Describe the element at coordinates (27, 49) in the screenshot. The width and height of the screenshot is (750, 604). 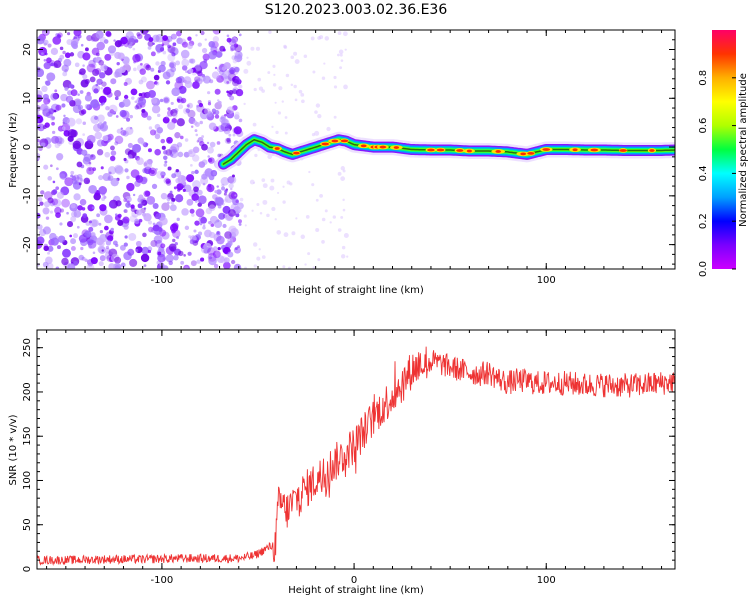
I see `spectrogram-y-tick-label: 20` at that location.